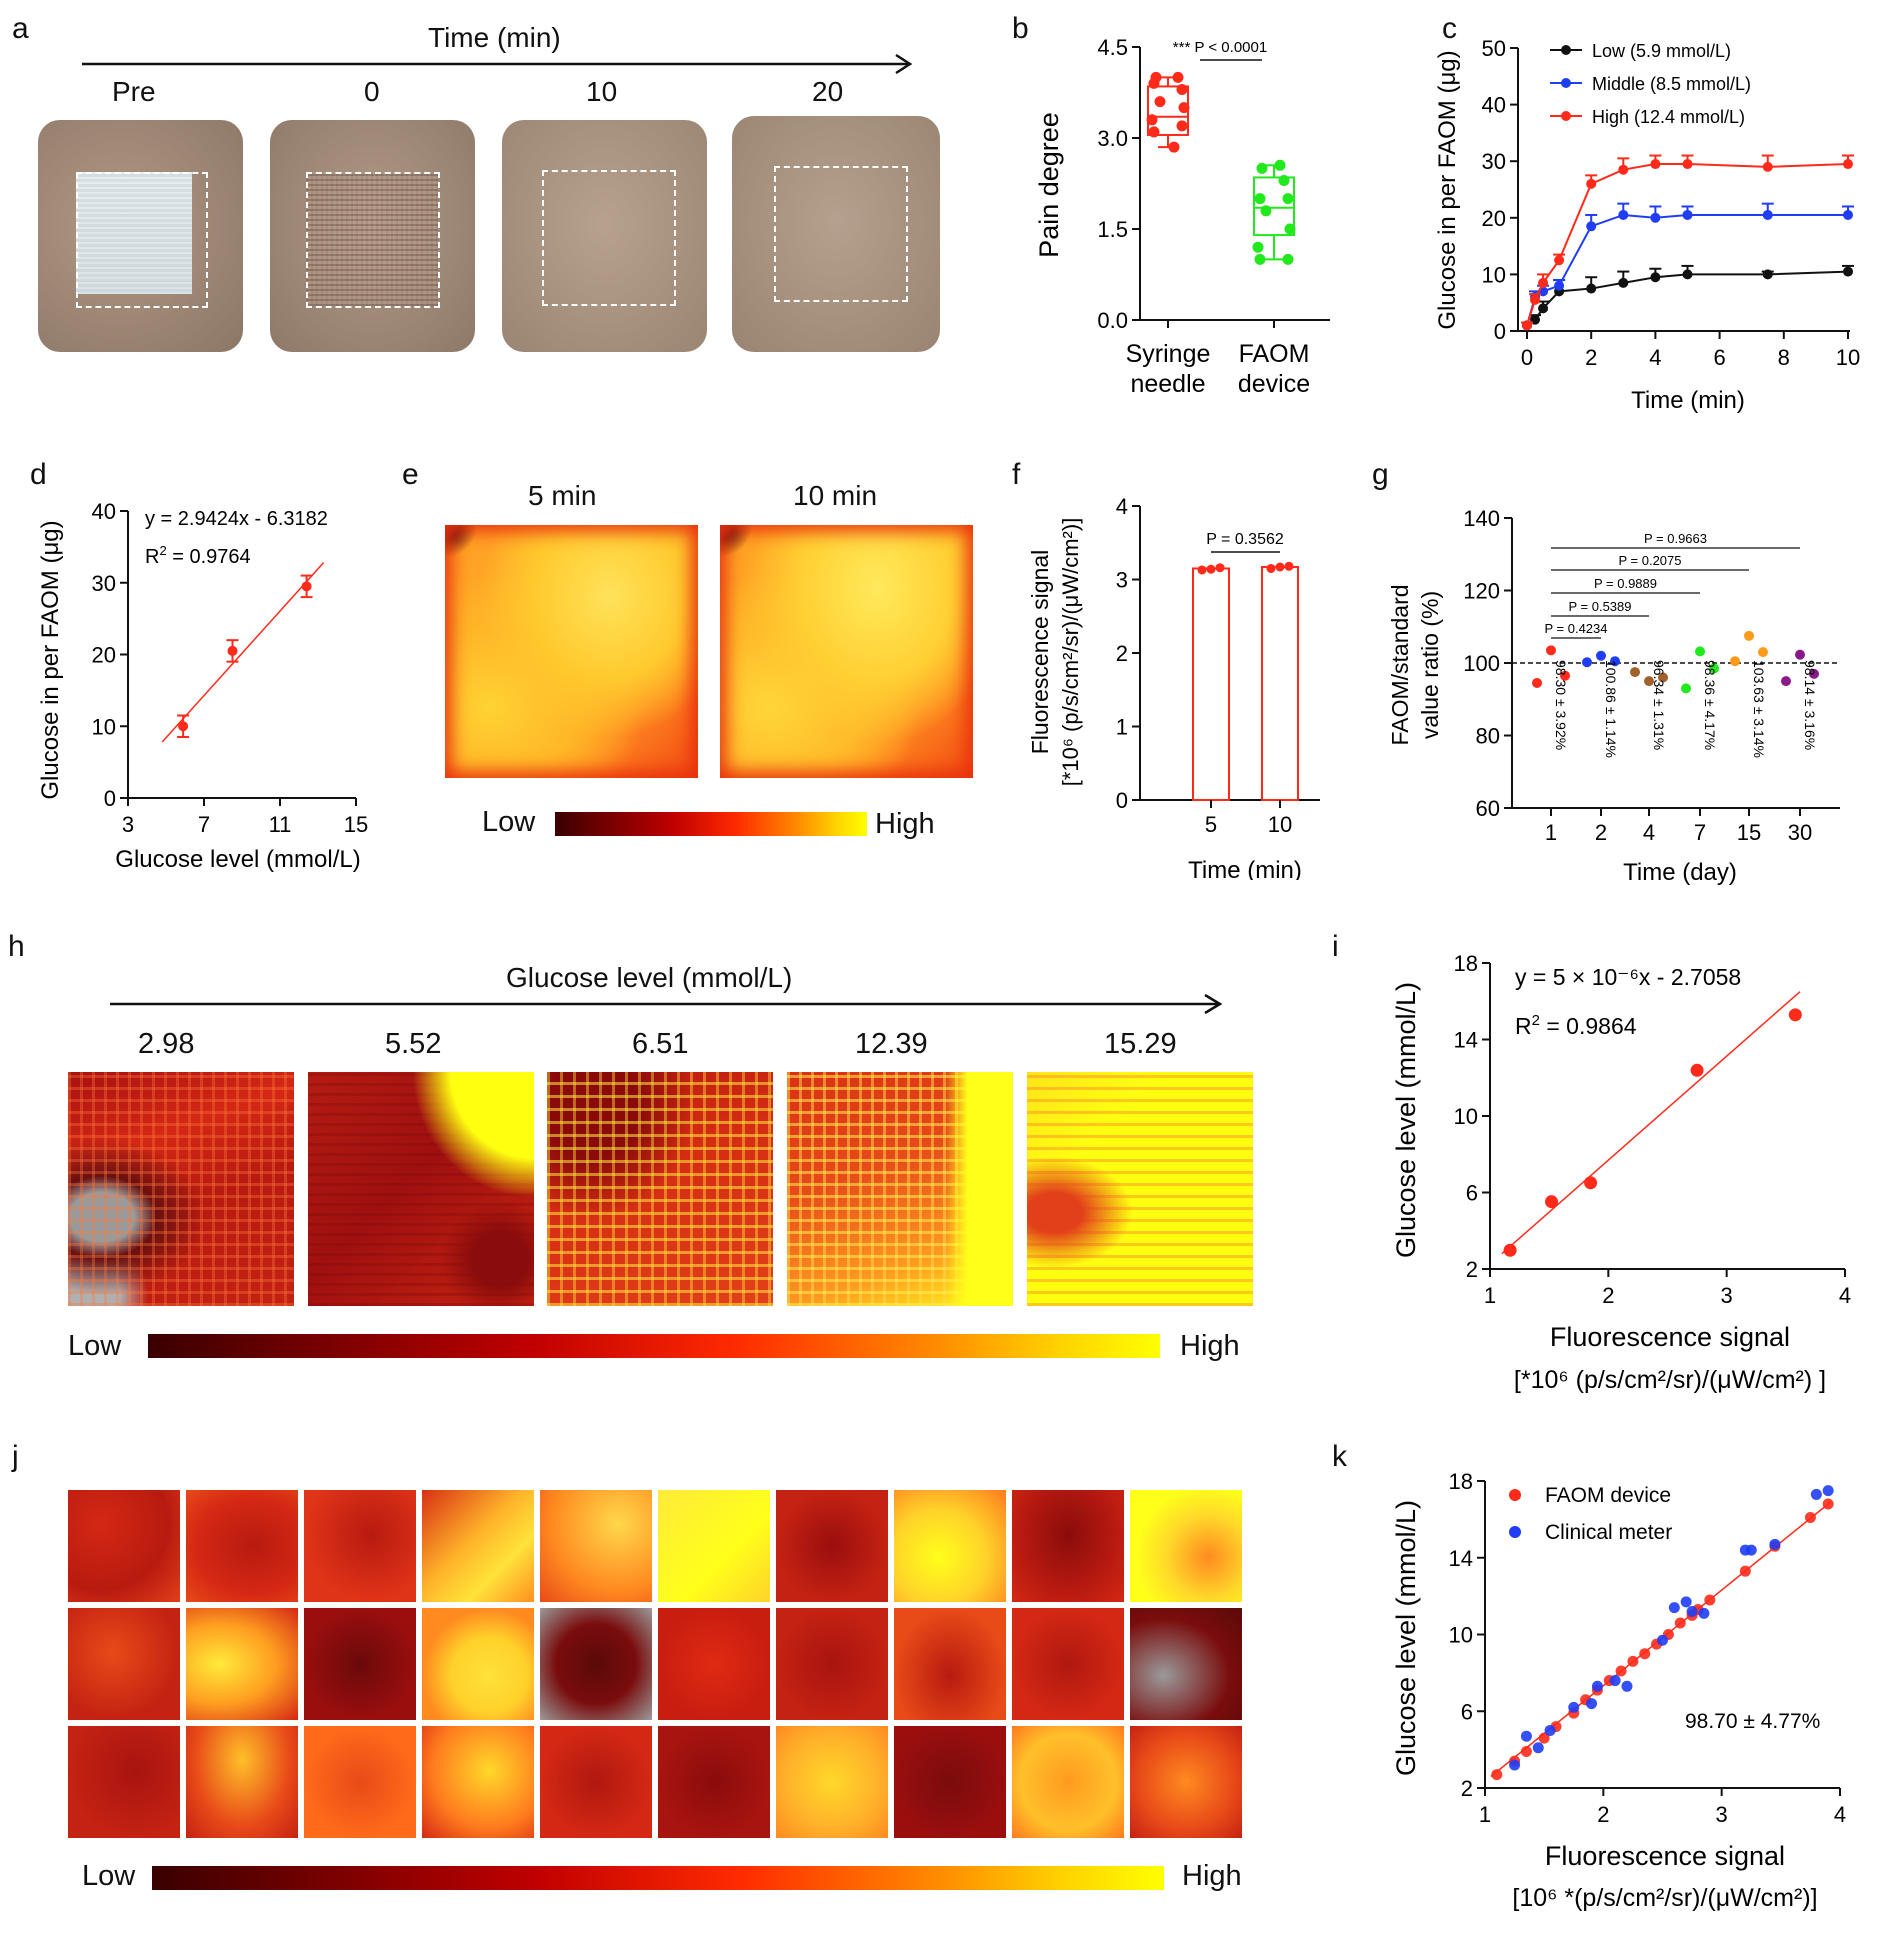 This screenshot has height=1958, width=1890. I want to click on y-tick-label: 60, so click(1488, 808).